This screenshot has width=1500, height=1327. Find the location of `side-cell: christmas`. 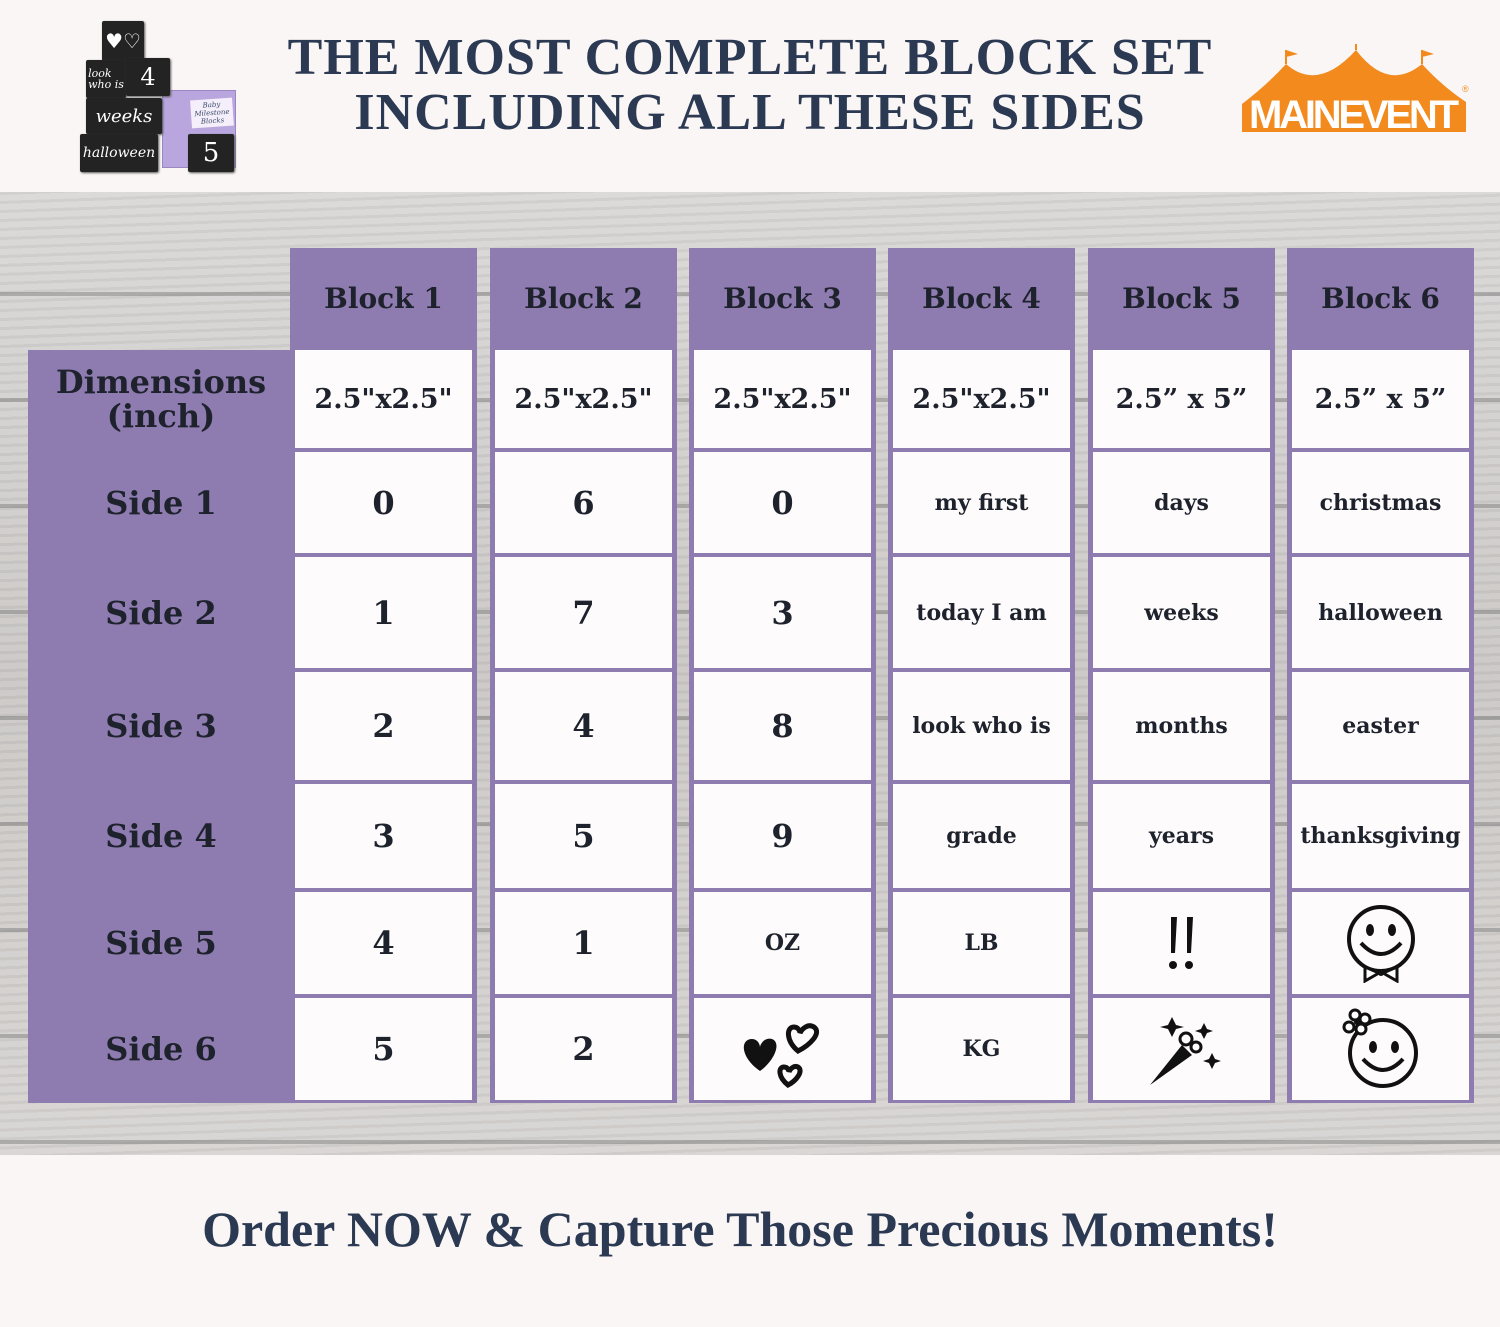

side-cell: christmas is located at coordinates (1380, 502).